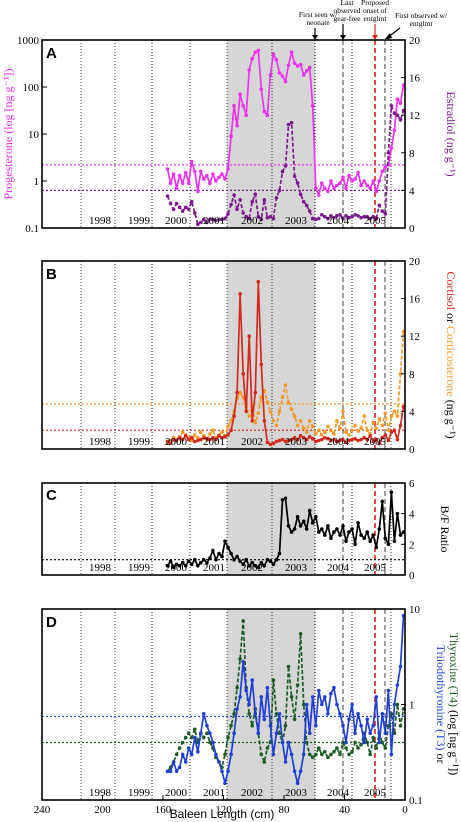 This screenshot has width=461, height=822. I want to click on annotation-onset: Proposed onset of entglmt, so click(375, 11).